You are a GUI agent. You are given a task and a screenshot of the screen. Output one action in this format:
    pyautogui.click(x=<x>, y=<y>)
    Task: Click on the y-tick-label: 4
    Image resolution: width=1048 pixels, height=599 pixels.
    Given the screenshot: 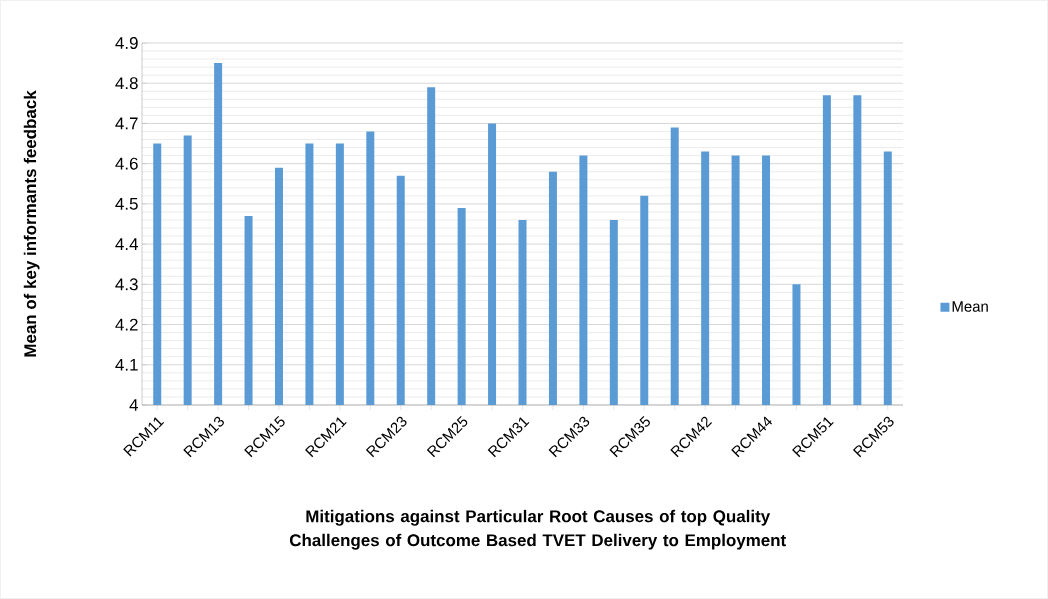 What is the action you would take?
    pyautogui.click(x=133, y=405)
    